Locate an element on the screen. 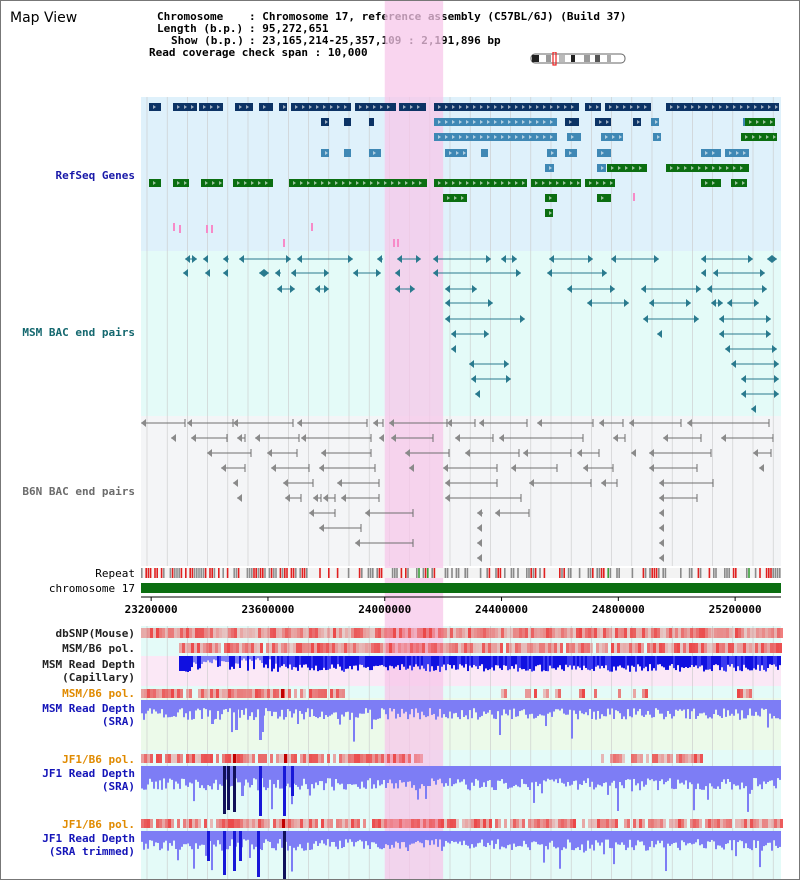  b6n-bac-track-label: B6N BAC end pairs is located at coordinates (78, 491).